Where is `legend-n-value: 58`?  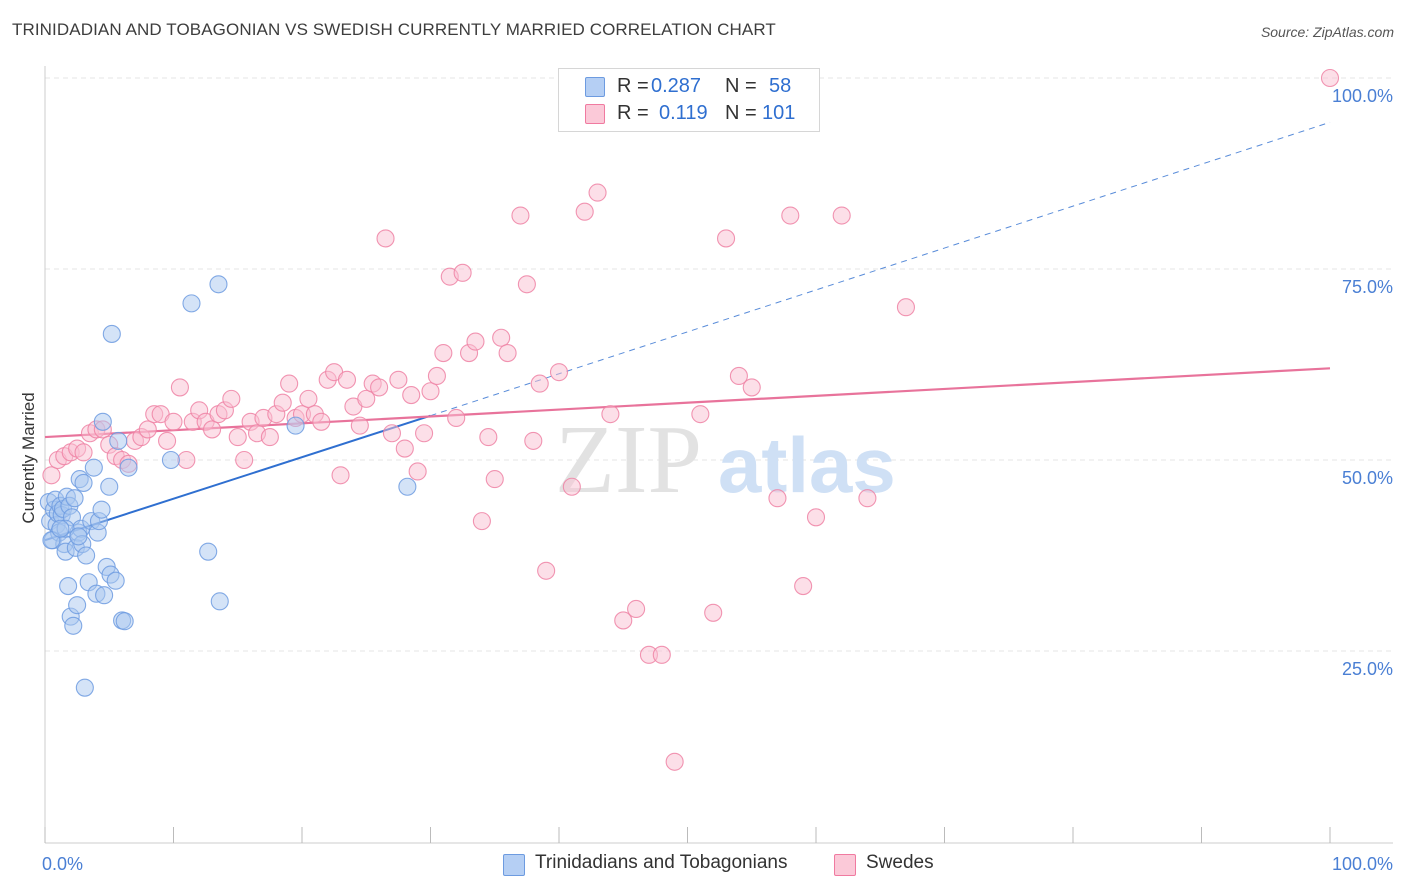
legend-n-value: 58 is located at coordinates (780, 86).